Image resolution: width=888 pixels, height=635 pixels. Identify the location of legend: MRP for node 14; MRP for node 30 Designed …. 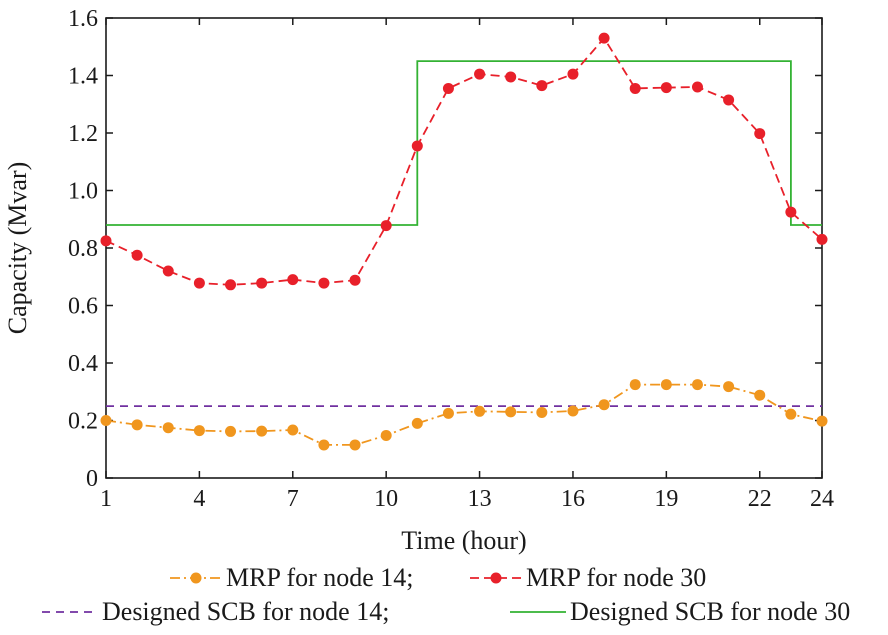
(446, 594).